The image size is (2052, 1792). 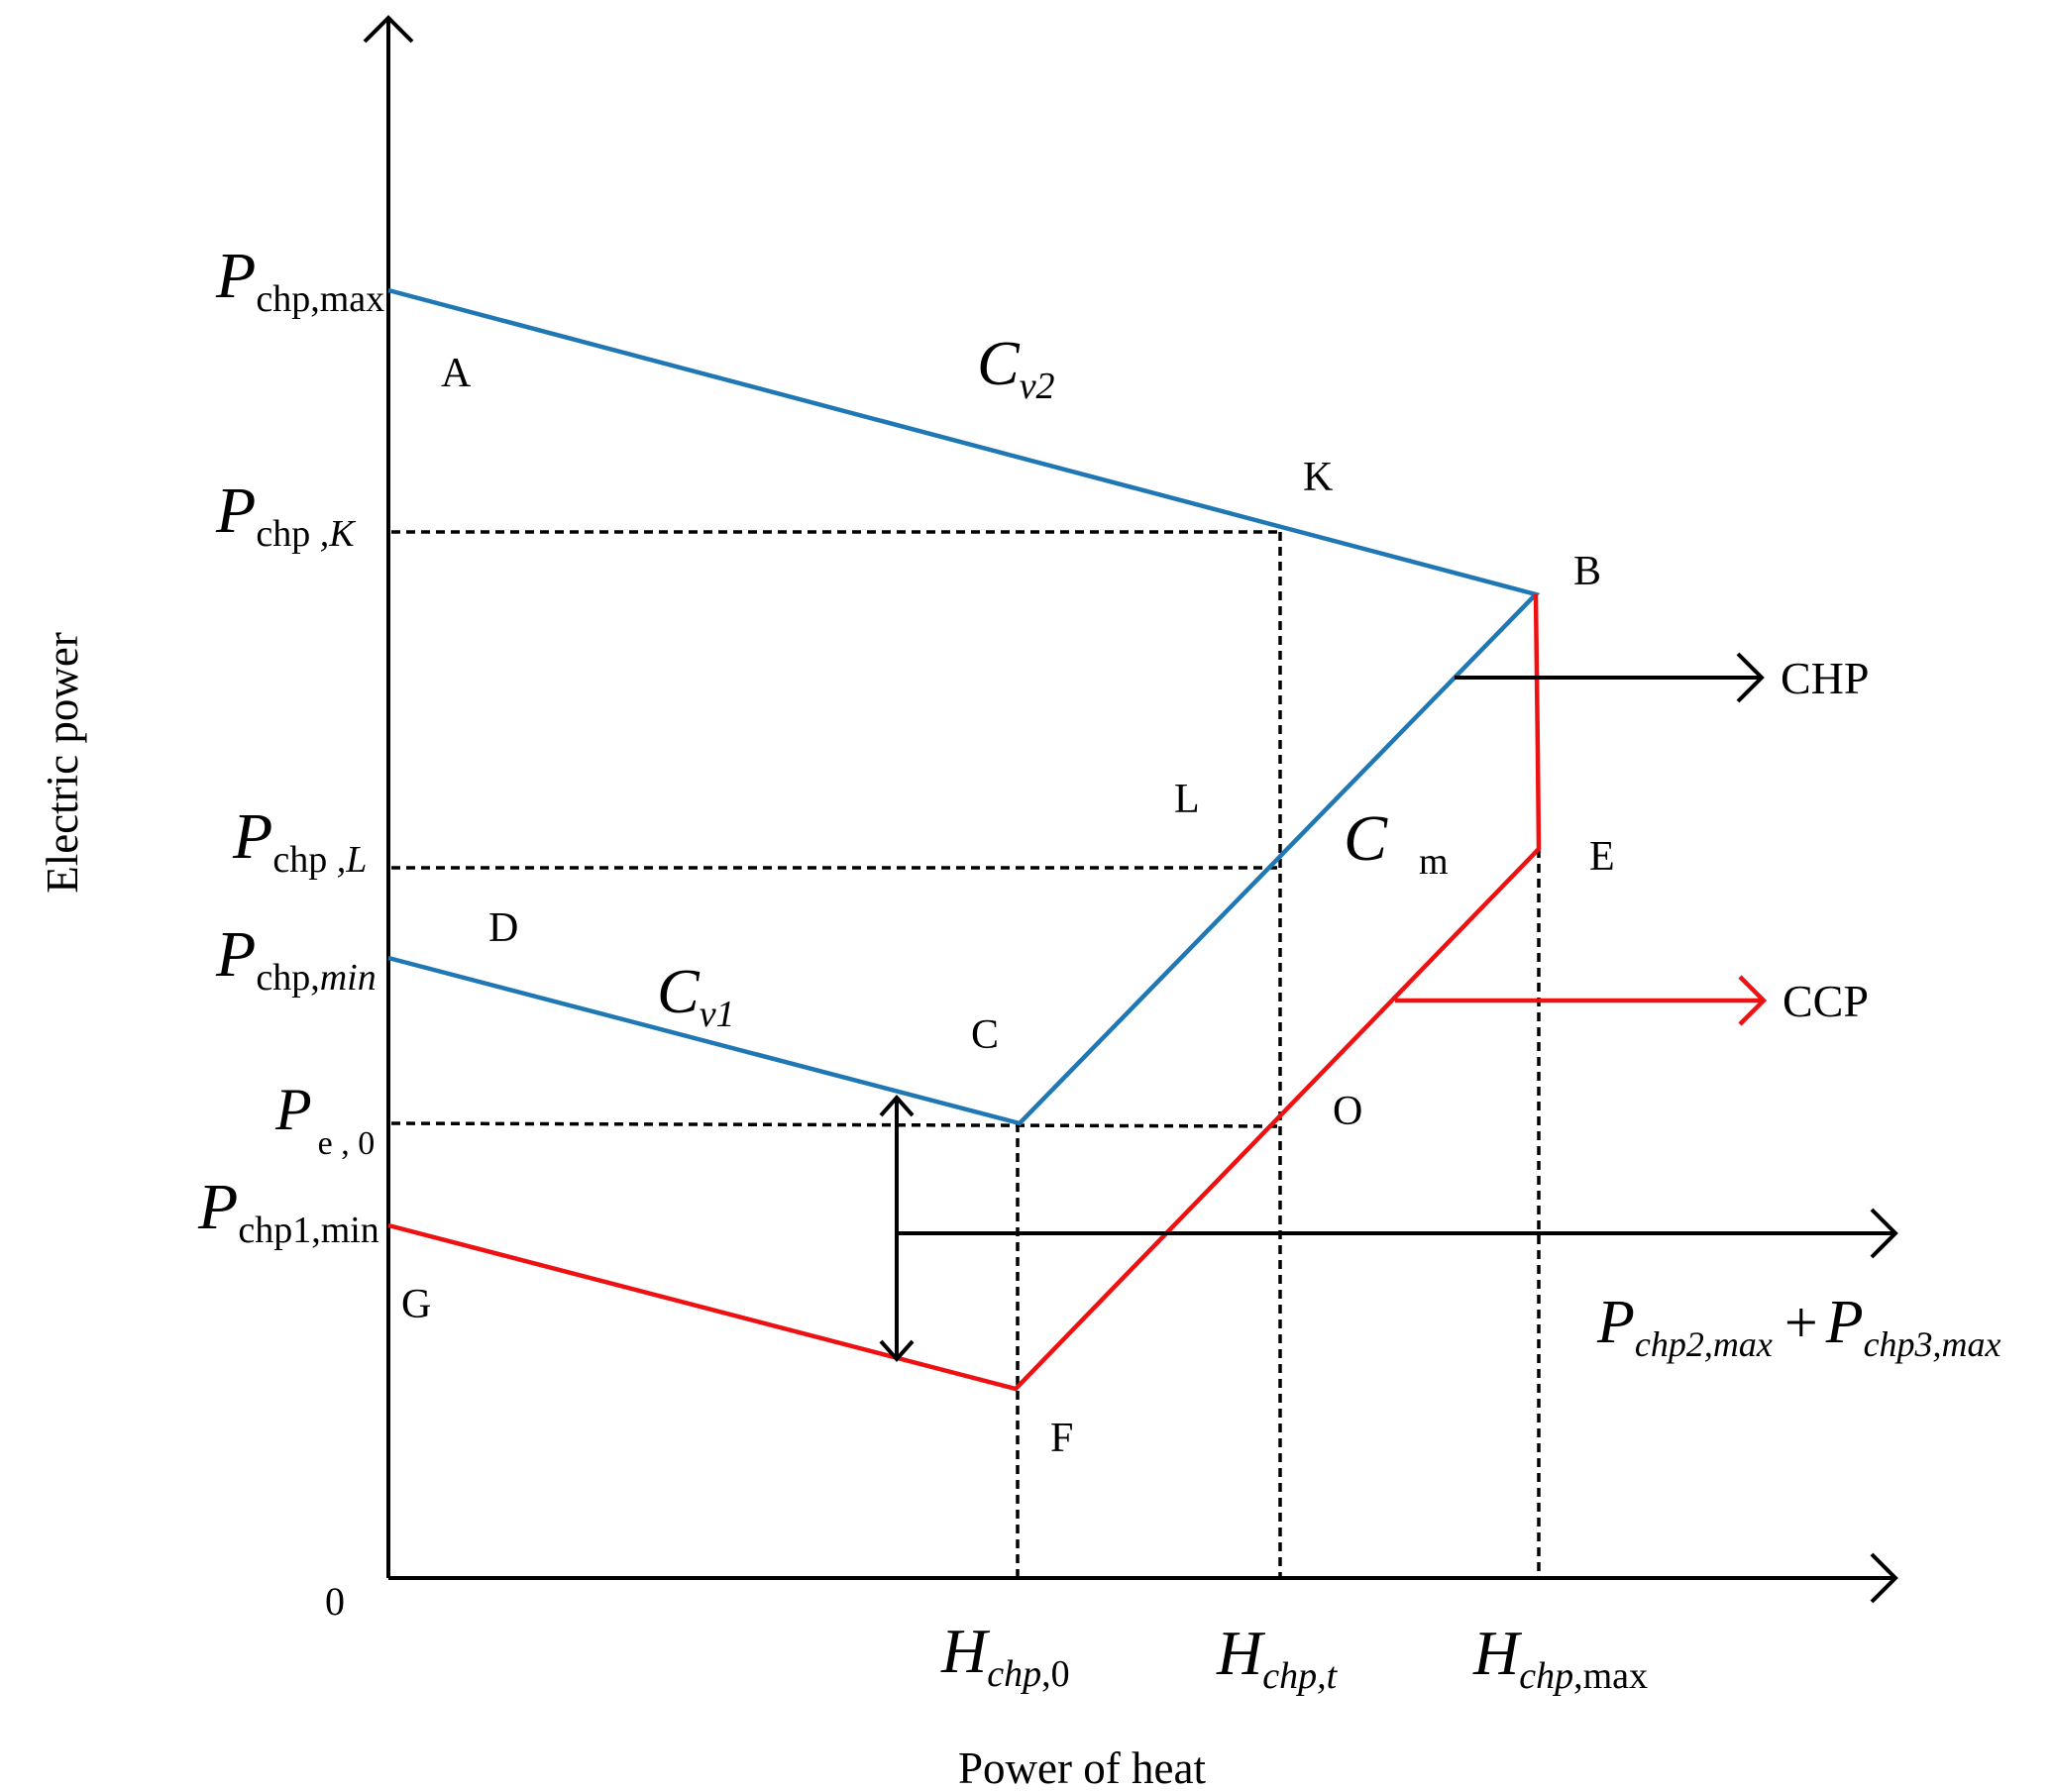 What do you see at coordinates (1933, 1344) in the screenshot?
I see `capacity-expression-s2: chp3,max` at bounding box center [1933, 1344].